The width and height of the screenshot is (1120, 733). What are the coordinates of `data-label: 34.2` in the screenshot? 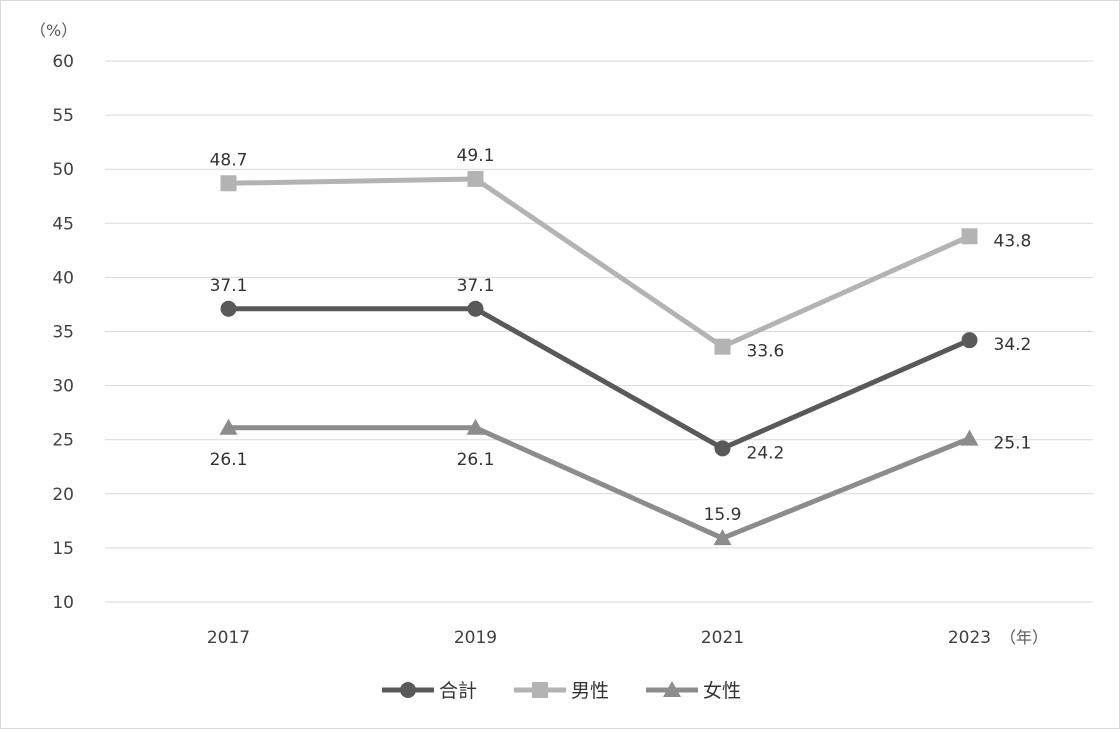 It's located at (1013, 345).